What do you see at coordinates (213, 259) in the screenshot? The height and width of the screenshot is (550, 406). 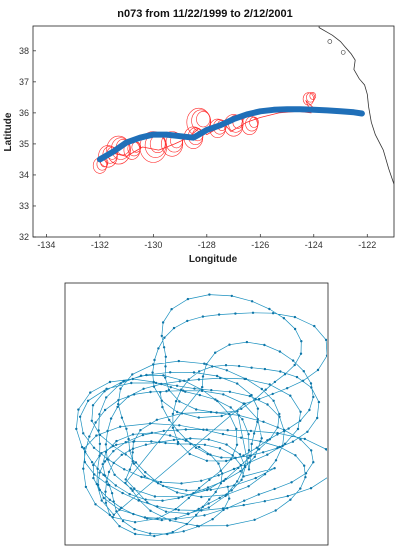 I see `x-axis-label: Longitude` at bounding box center [213, 259].